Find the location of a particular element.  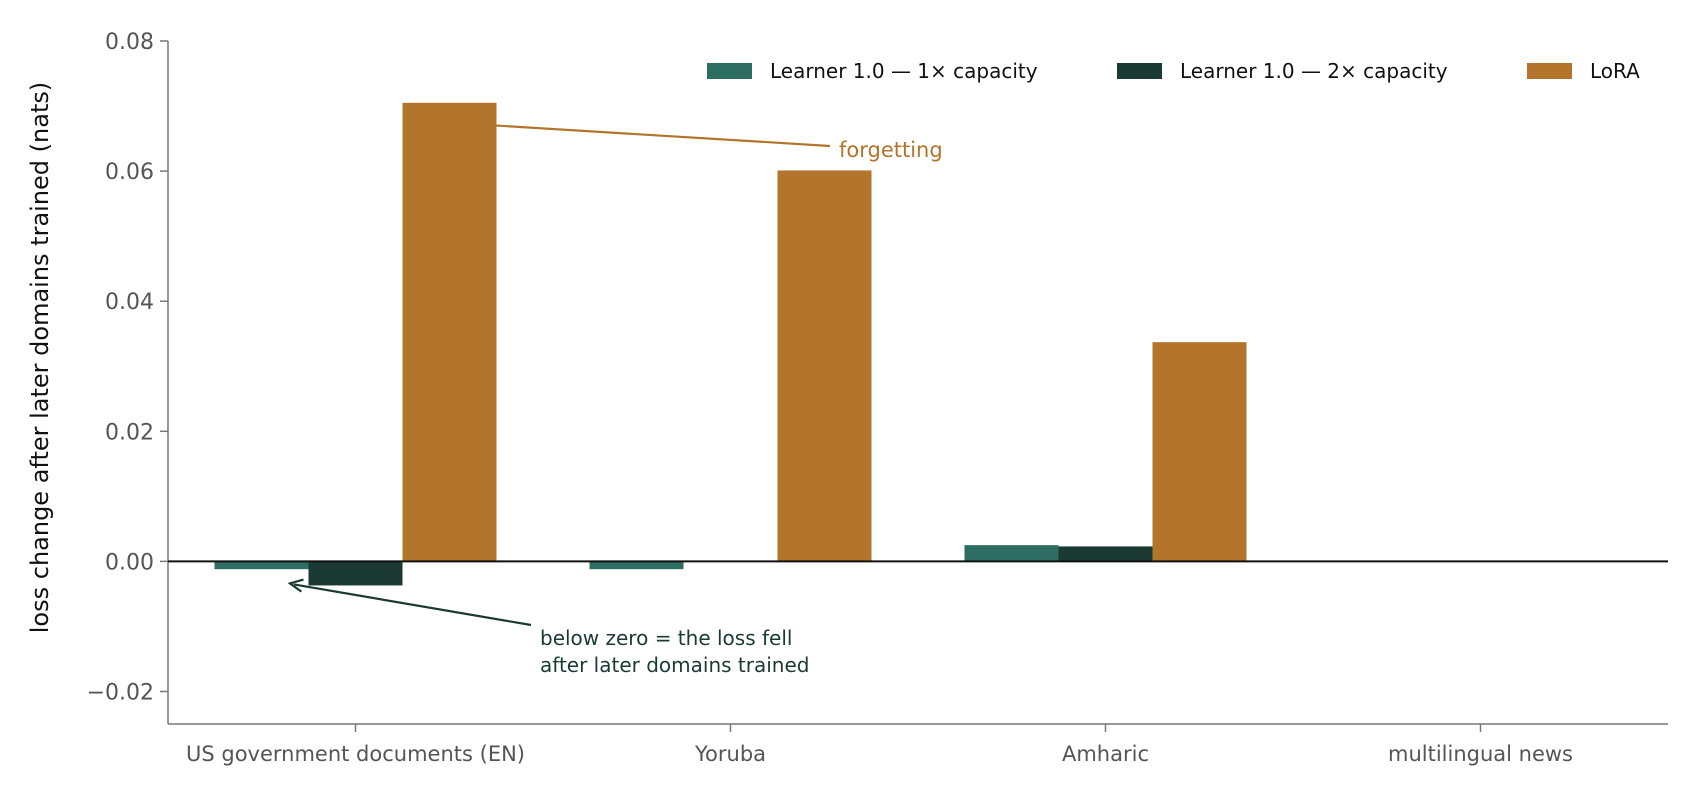

legend-label: Learner 1.0 — 2× capacity is located at coordinates (1314, 71).